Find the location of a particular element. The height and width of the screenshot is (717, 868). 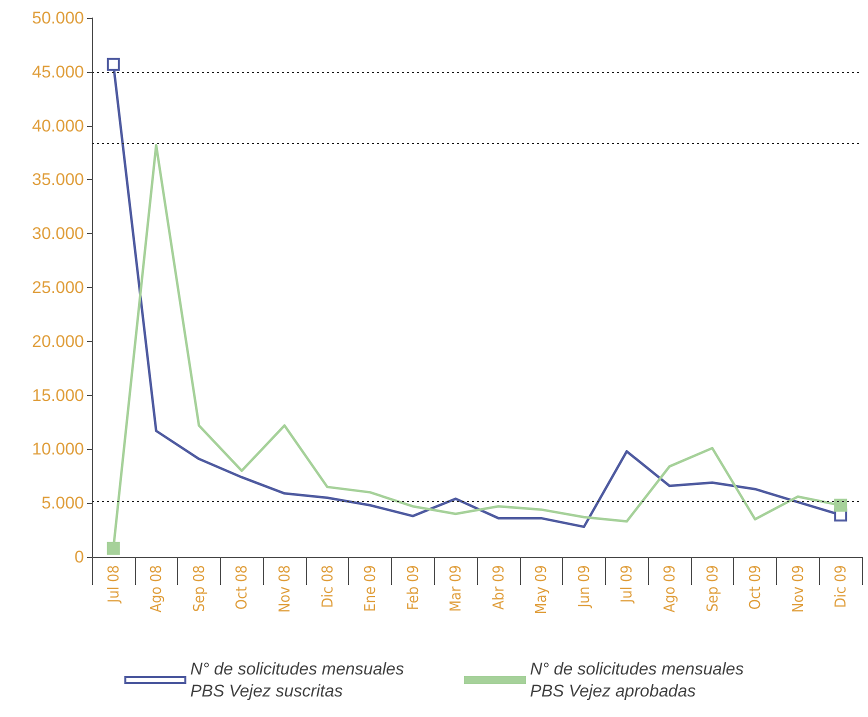

y-tick-label: 50.000 is located at coordinates (58, 18).